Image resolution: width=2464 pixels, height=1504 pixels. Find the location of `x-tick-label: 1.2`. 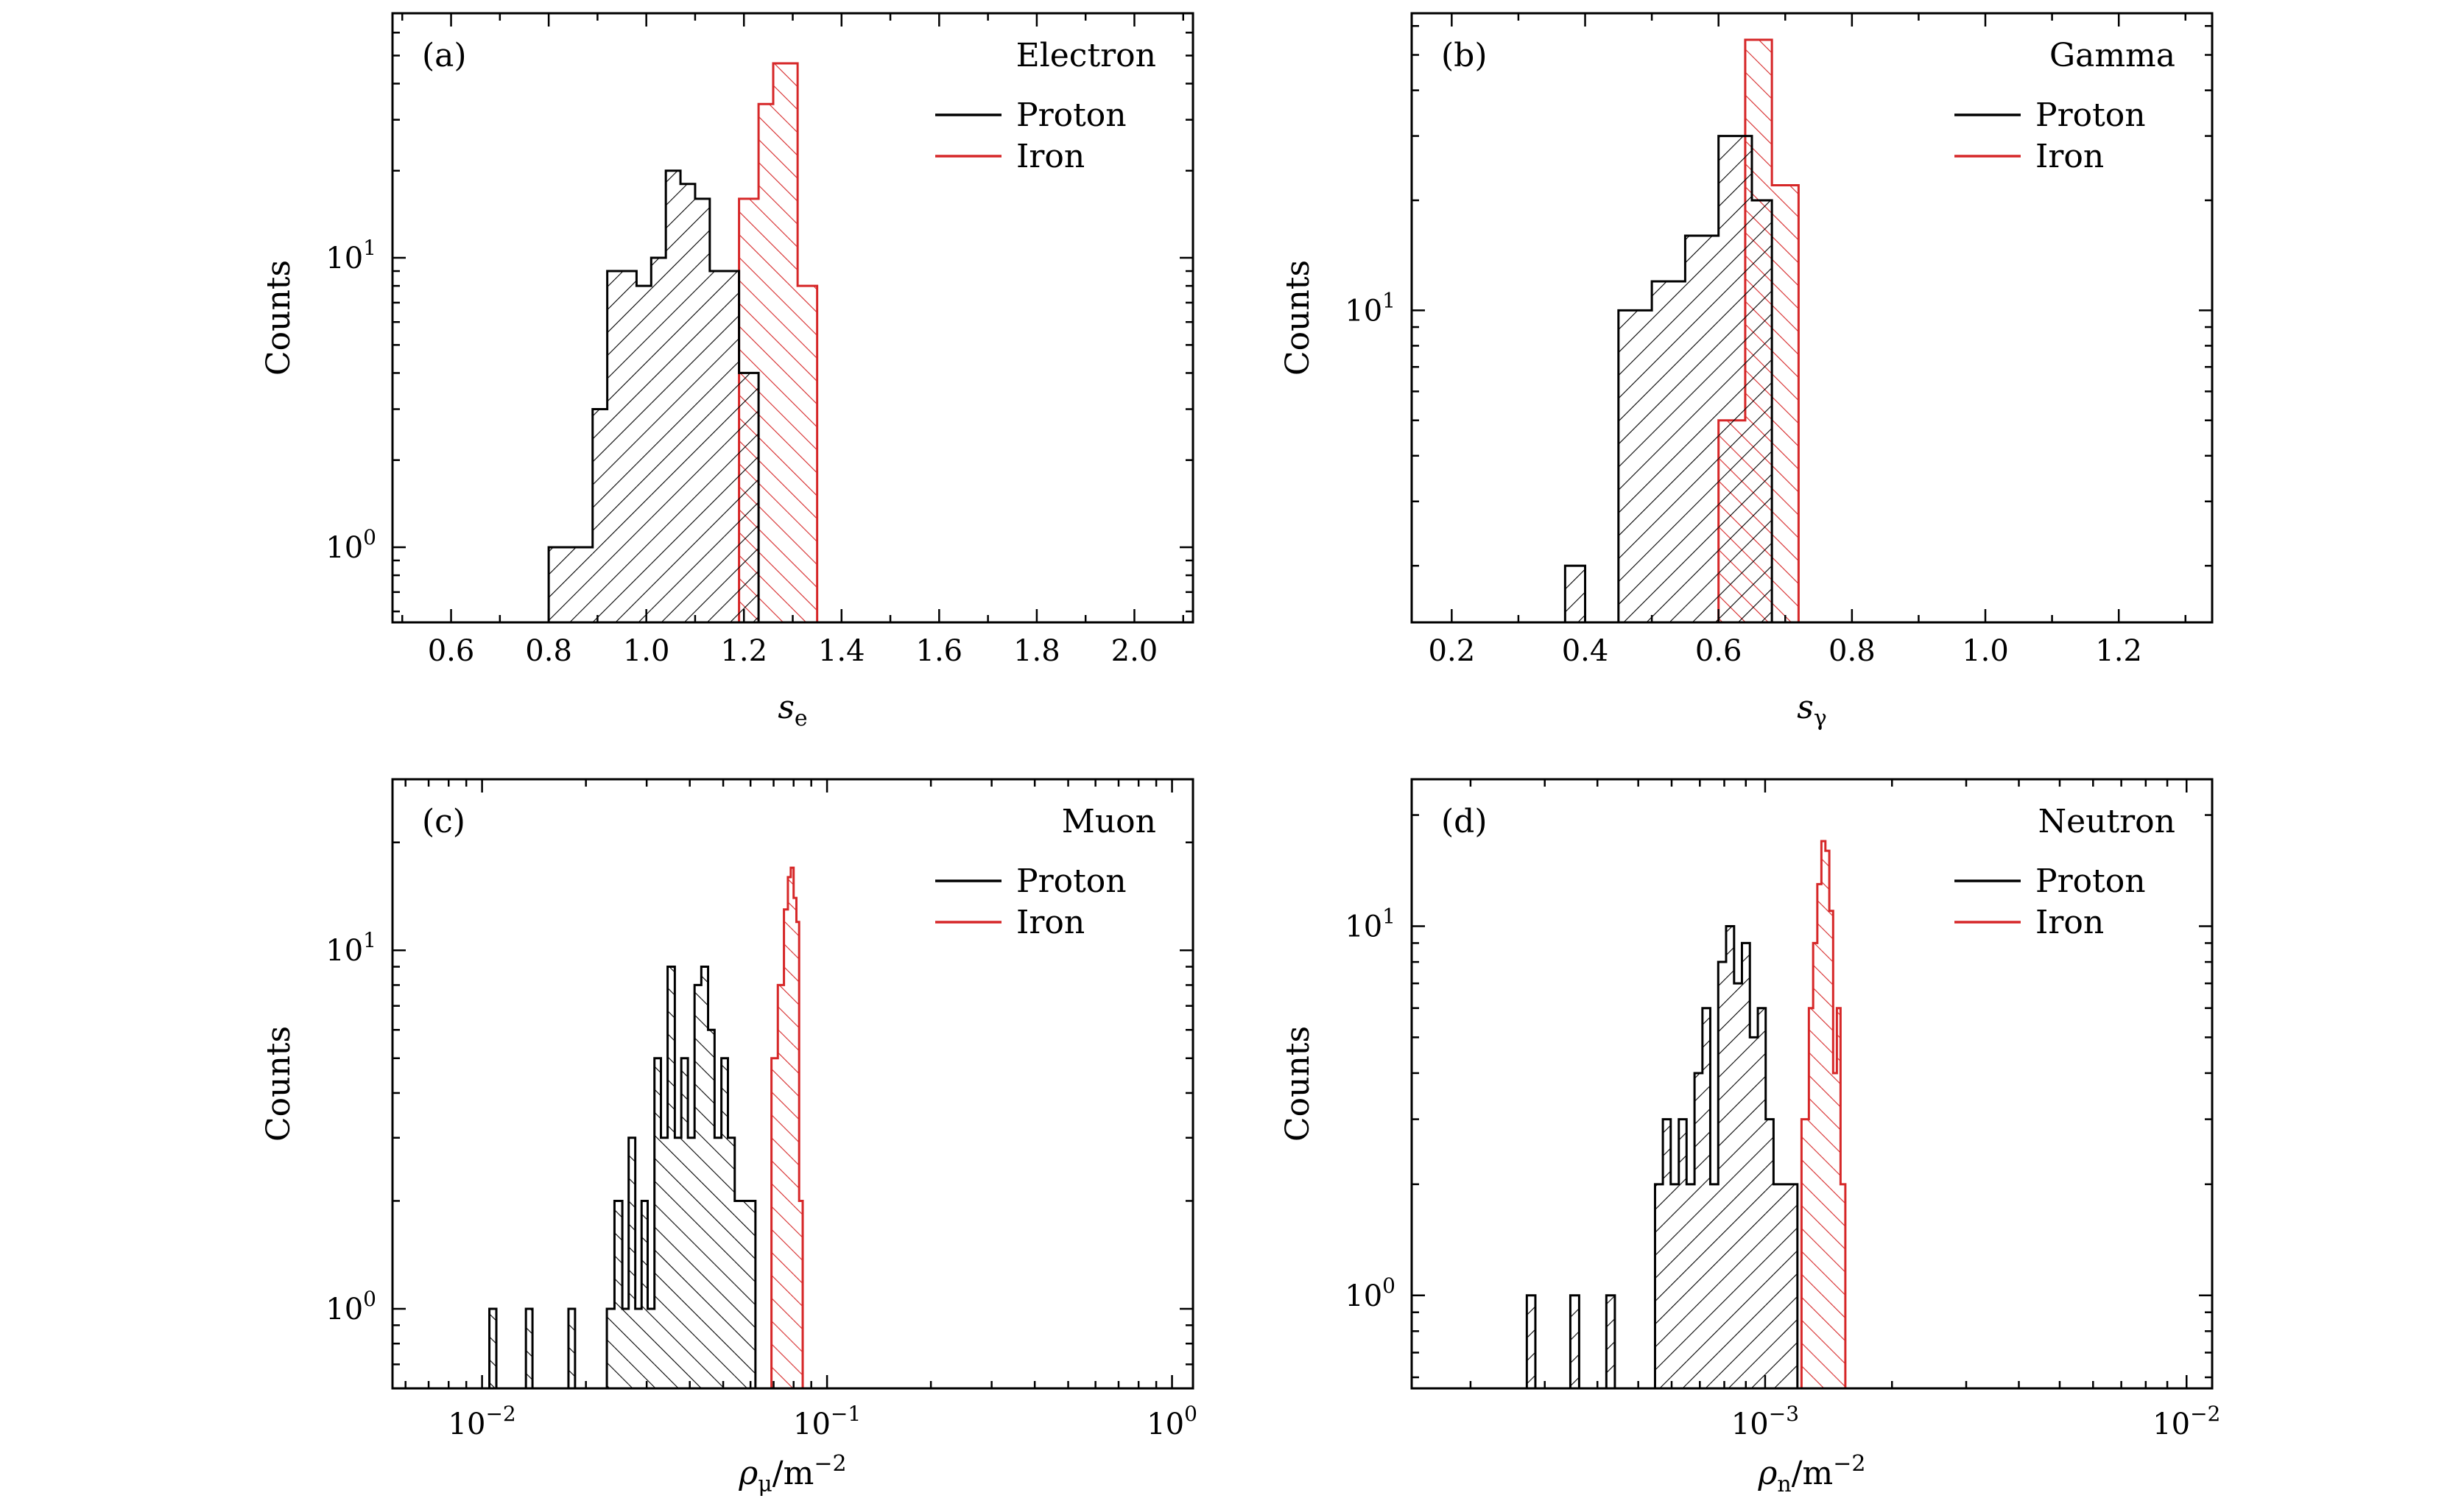

x-tick-label: 1.2 is located at coordinates (743, 651).